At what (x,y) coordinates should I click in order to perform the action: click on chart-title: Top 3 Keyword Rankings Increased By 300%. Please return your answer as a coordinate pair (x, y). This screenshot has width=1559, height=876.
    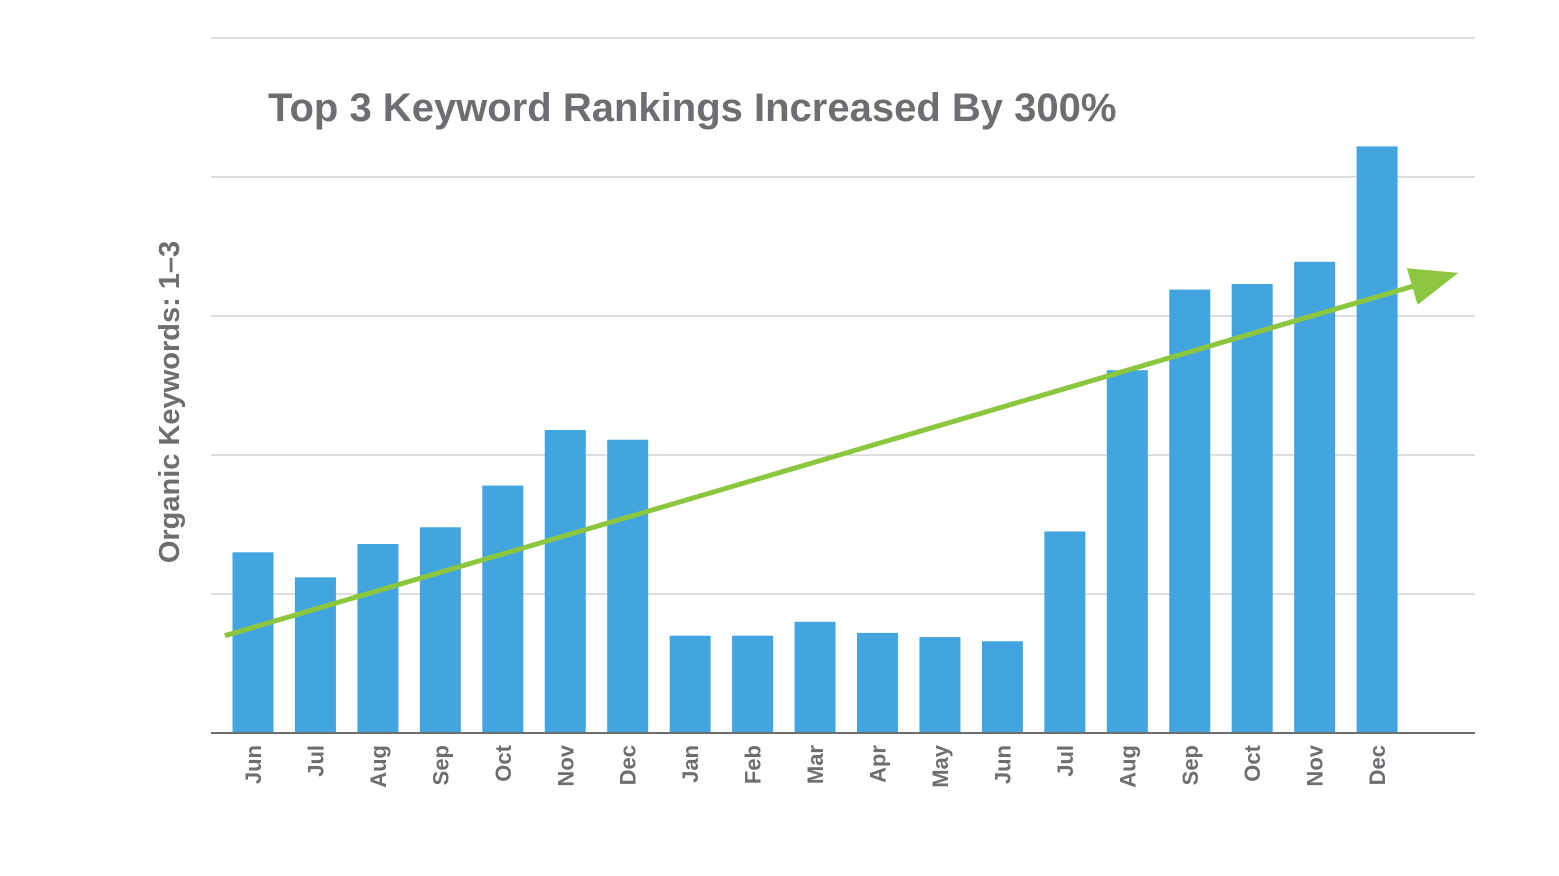
    Looking at the image, I should click on (692, 108).